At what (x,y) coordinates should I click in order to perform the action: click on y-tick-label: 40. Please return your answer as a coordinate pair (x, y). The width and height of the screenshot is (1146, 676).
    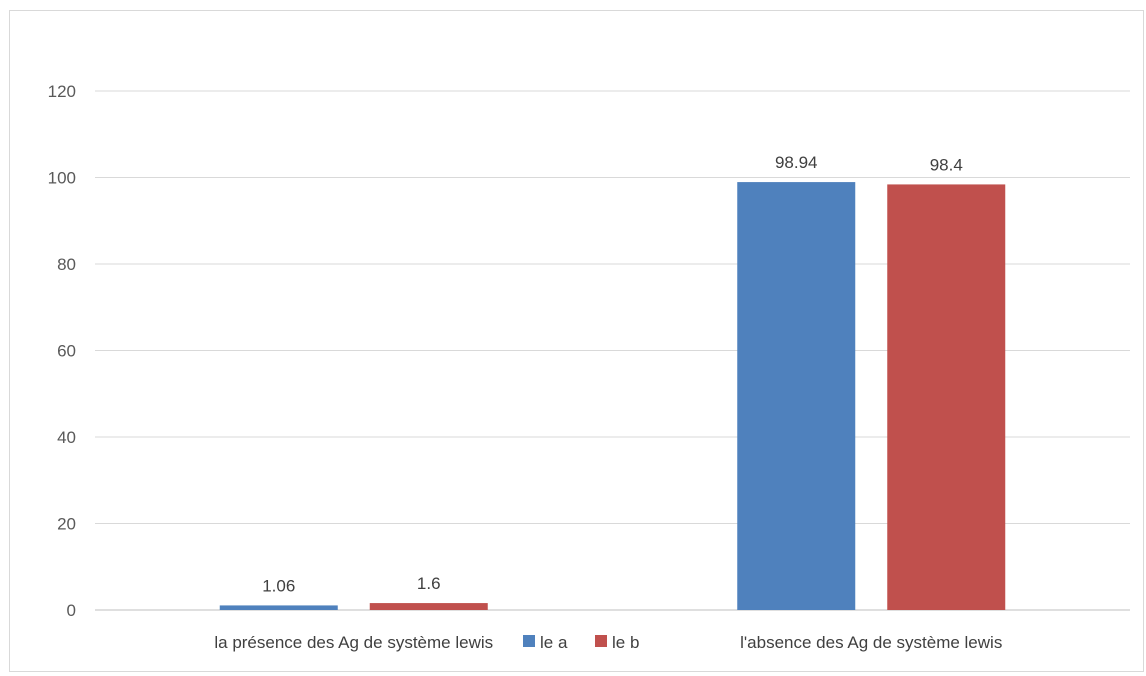
    Looking at the image, I should click on (66, 437).